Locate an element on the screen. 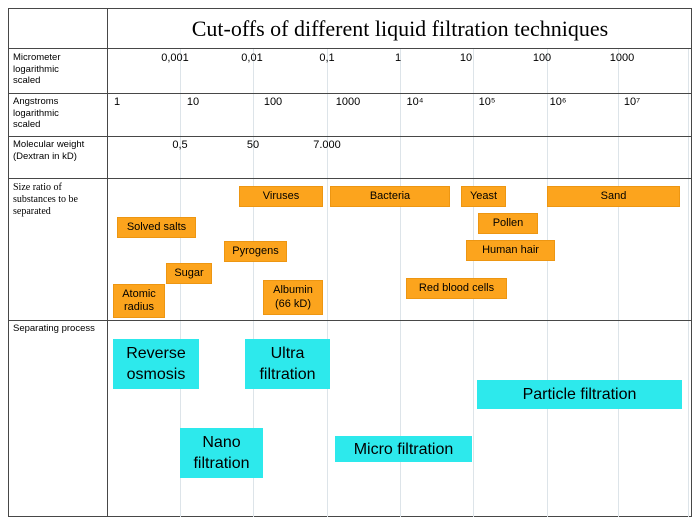 This screenshot has width=700, height=525. substance-box-yeast: Yeast is located at coordinates (483, 196).